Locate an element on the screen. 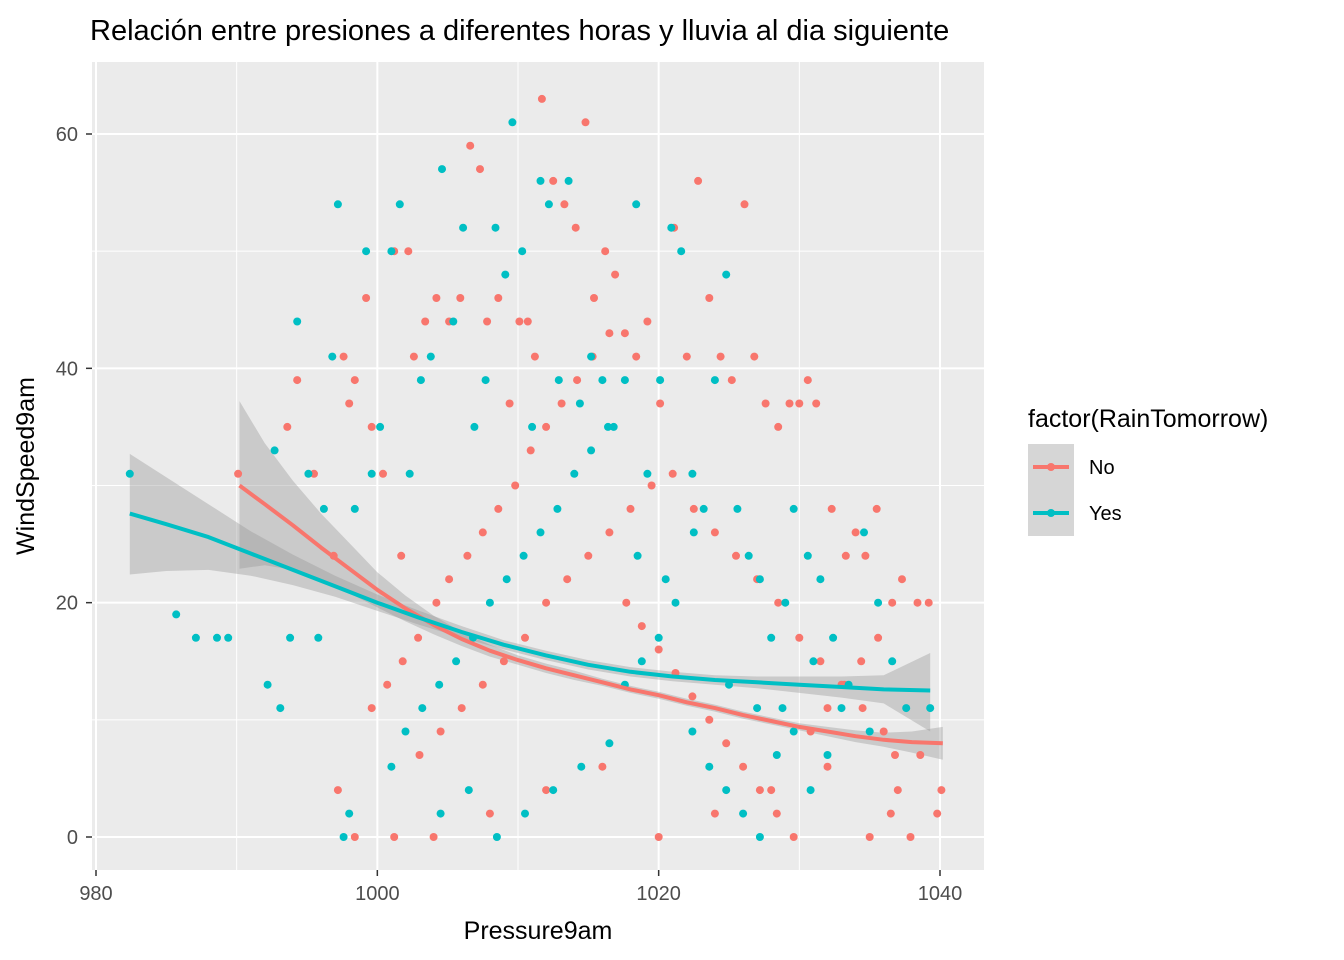  y-tick-label: 0 is located at coordinates (72, 838).